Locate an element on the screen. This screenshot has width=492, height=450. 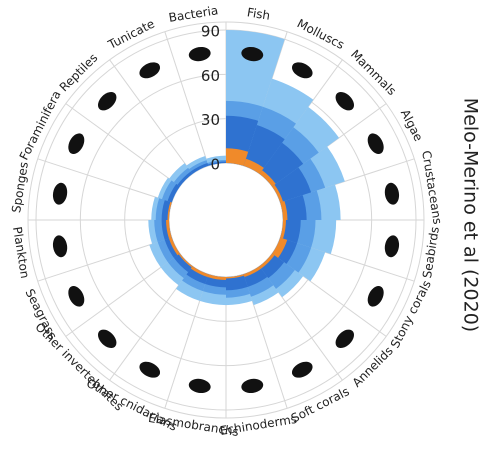
category-label: Fish is located at coordinates (258, 13).